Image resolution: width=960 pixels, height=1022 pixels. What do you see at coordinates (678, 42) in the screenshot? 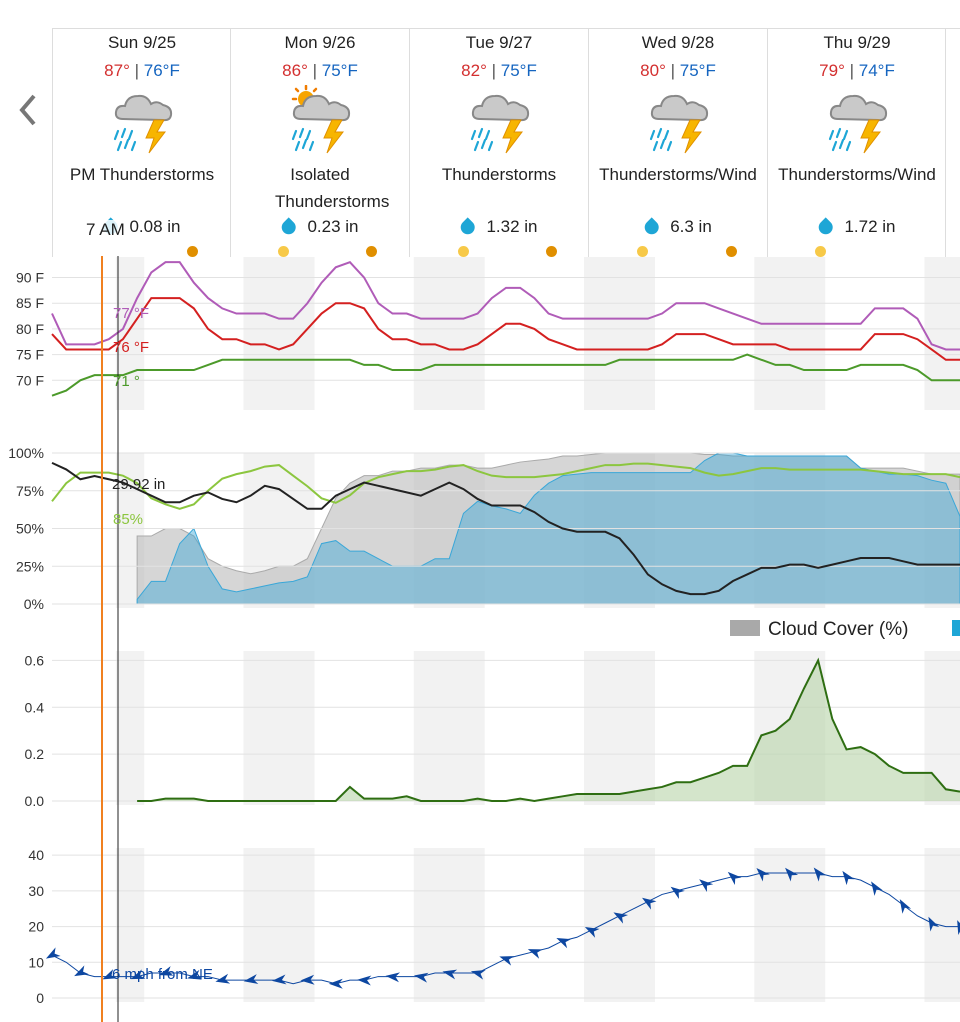
I see `day-name: Wed 9/28` at bounding box center [678, 42].